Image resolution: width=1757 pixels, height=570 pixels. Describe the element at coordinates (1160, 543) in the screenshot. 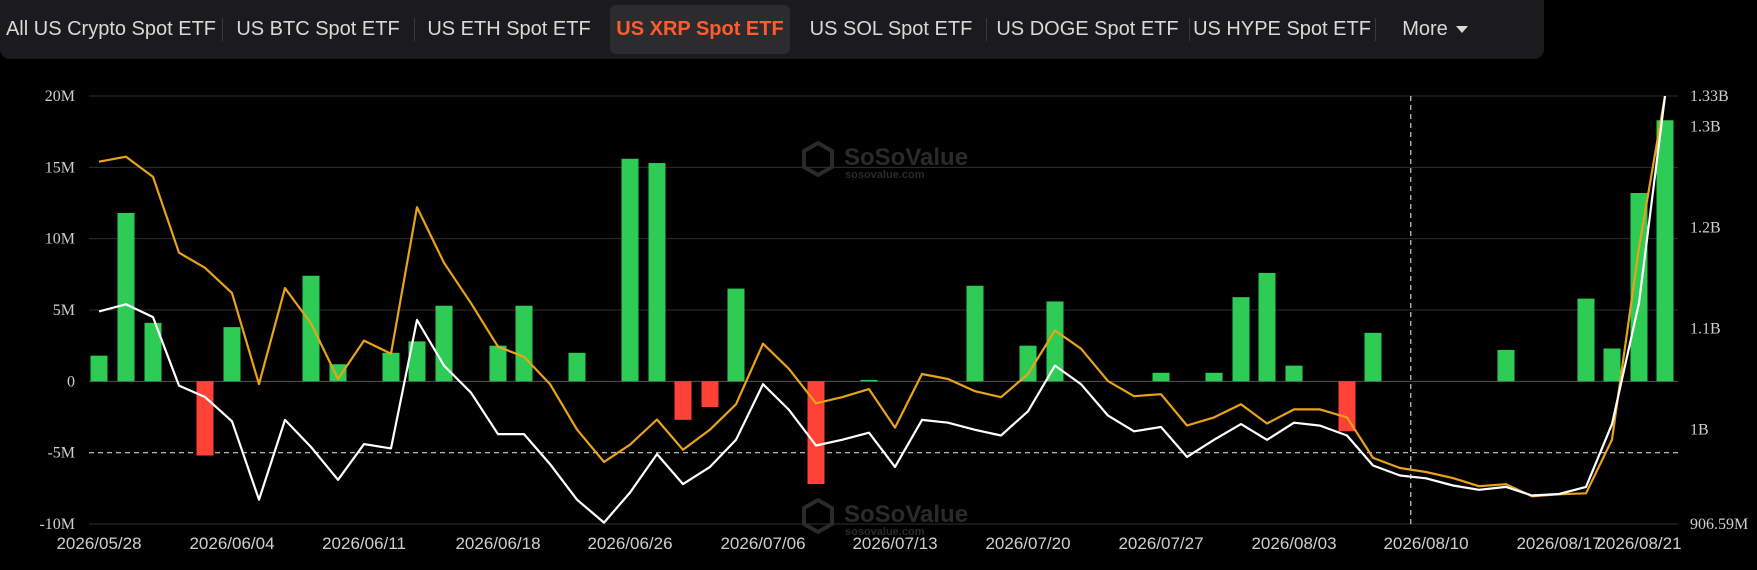

I see `x-tick-label: 2026/07/27` at that location.